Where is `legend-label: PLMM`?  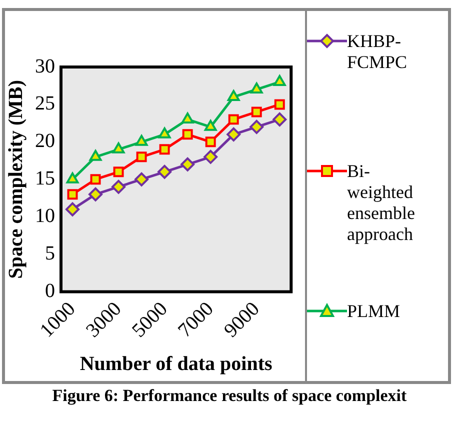 legend-label: PLMM is located at coordinates (374, 311).